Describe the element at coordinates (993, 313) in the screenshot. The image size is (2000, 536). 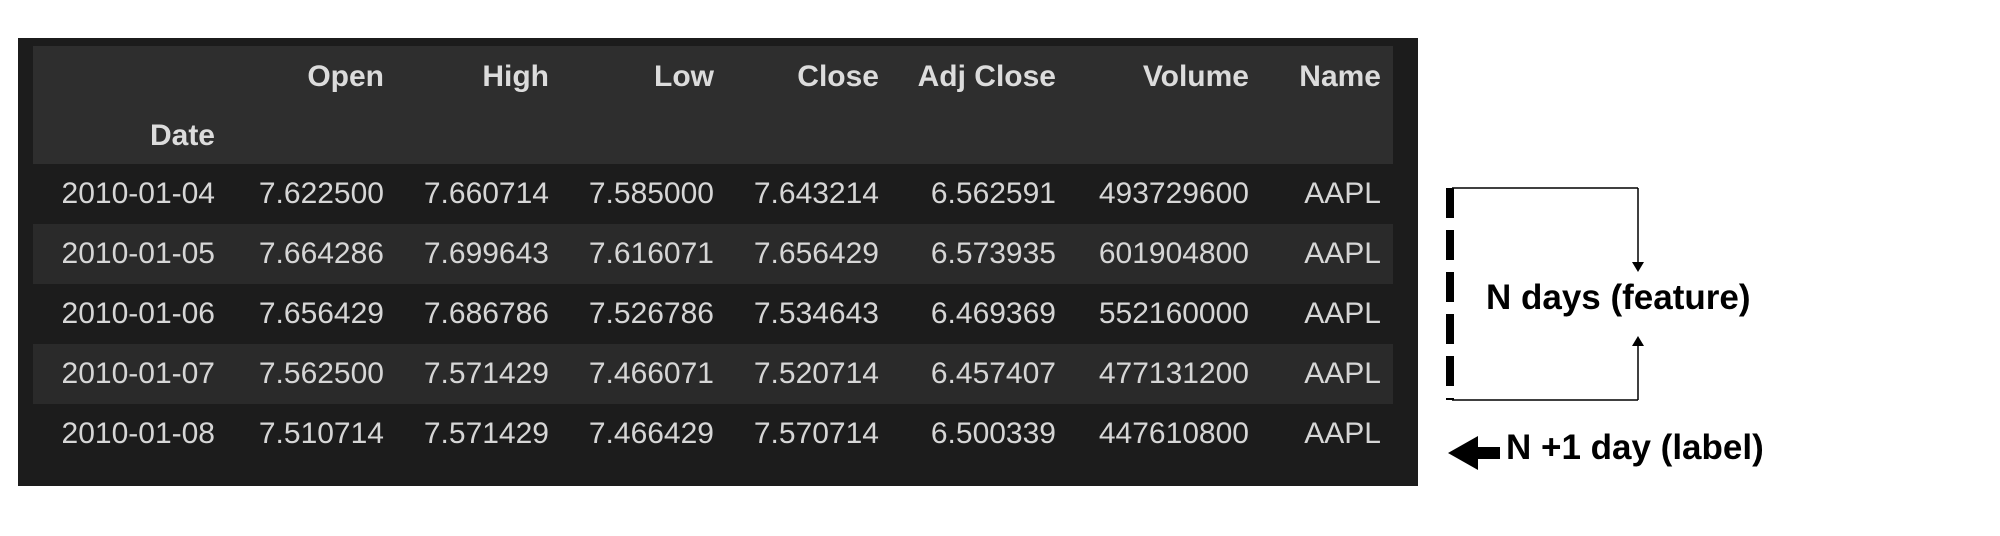
I see `adj-close-cell: 6.469369` at that location.